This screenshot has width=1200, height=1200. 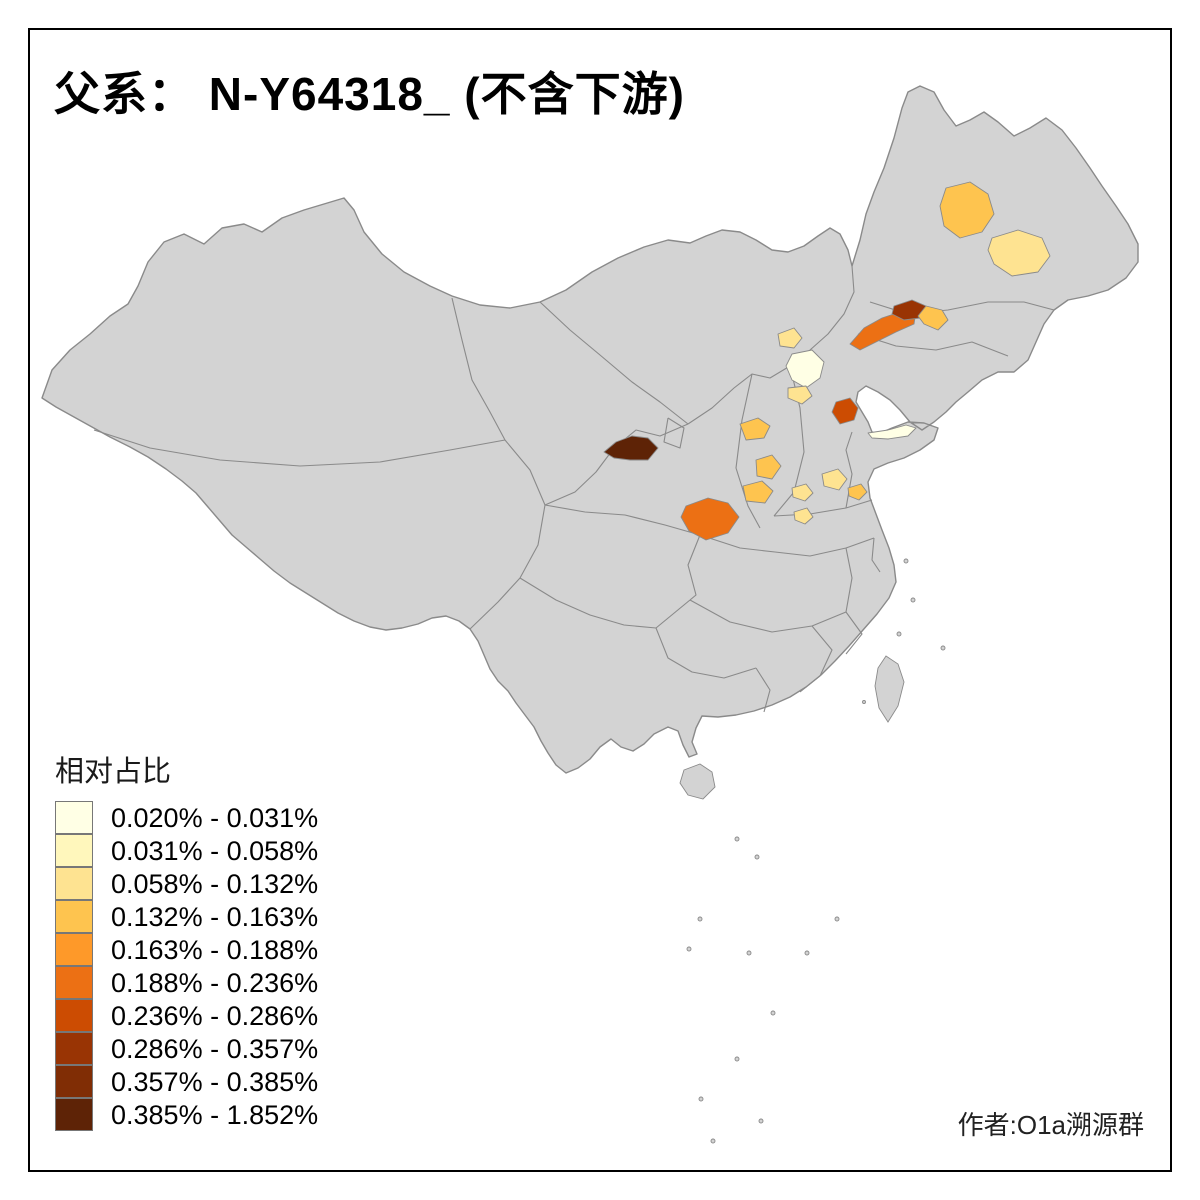 I want to click on highlighted-prefectures, so click(x=827, y=361).